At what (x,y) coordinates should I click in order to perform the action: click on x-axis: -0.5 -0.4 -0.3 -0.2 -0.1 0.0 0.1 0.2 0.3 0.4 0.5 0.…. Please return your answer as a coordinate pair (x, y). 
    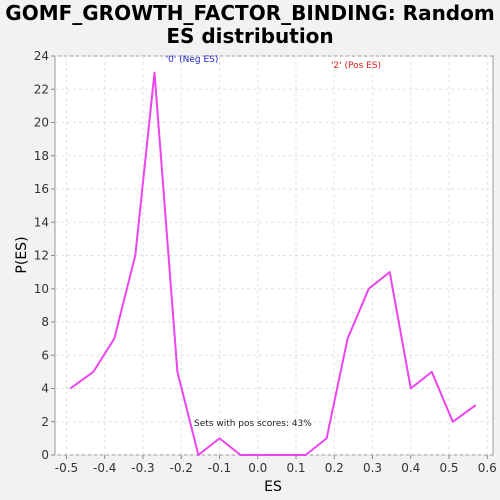
    Looking at the image, I should click on (276, 465).